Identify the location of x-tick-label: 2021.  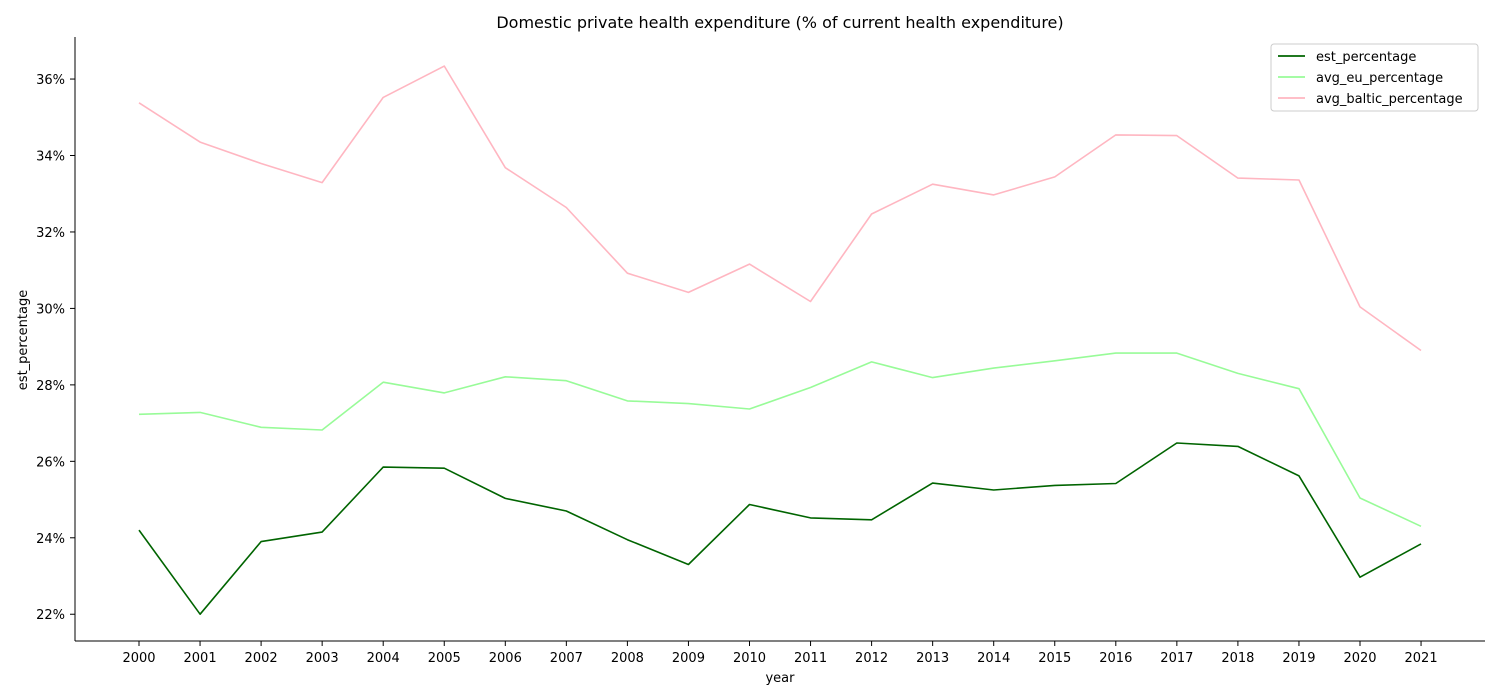
(1421, 658).